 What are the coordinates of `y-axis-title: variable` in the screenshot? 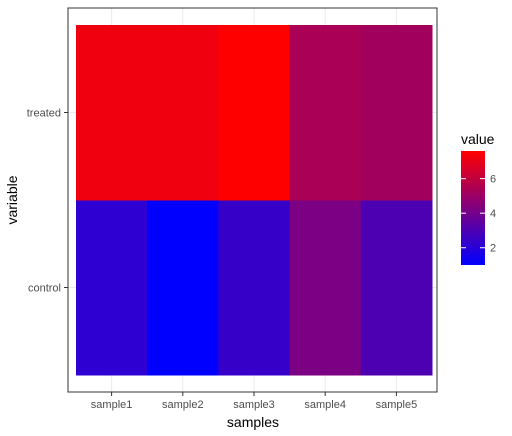 It's located at (12, 199).